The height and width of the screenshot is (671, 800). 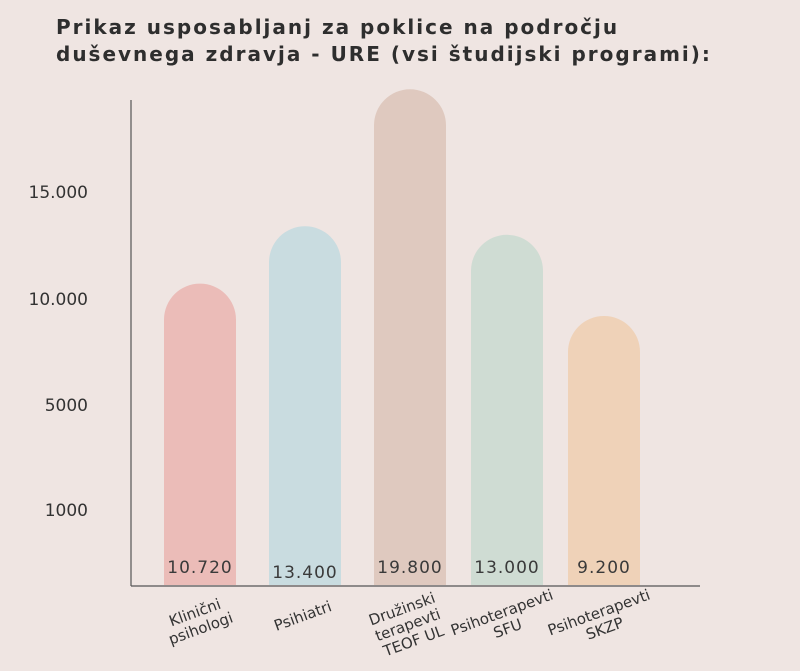 What do you see at coordinates (58, 300) in the screenshot?
I see `y-tick-label: 10.000` at bounding box center [58, 300].